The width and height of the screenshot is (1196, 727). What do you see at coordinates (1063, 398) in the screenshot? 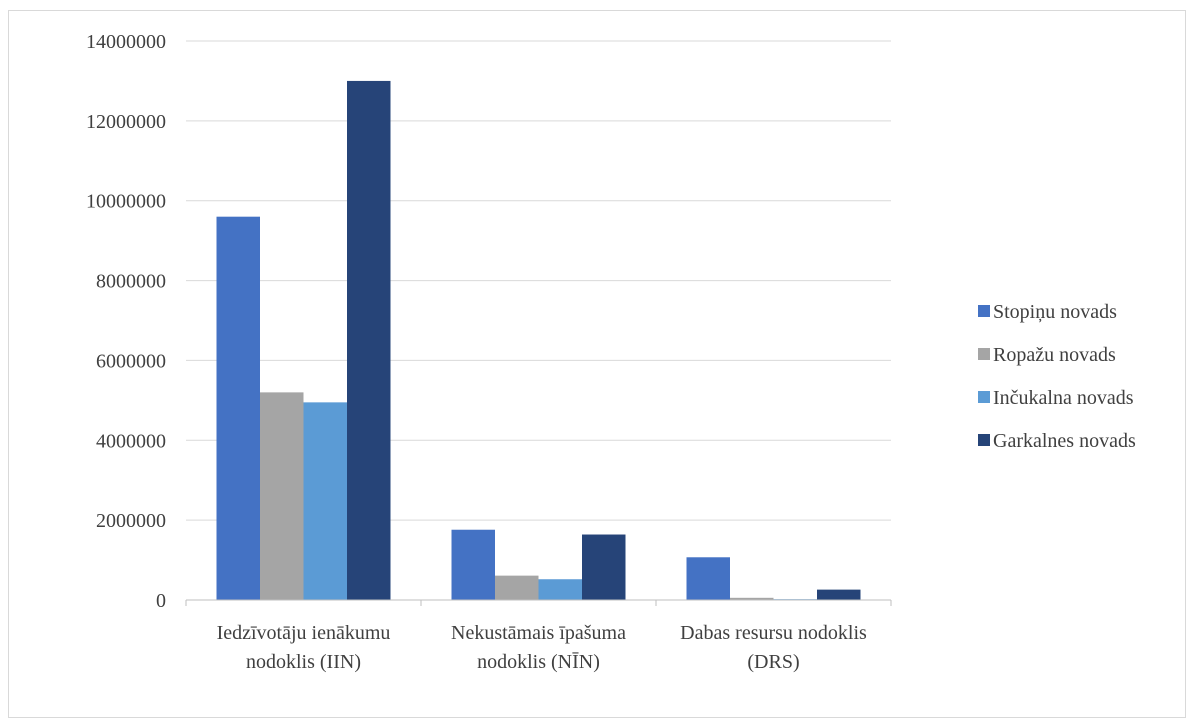
I see `legend-label: Inčukalna novads` at bounding box center [1063, 398].